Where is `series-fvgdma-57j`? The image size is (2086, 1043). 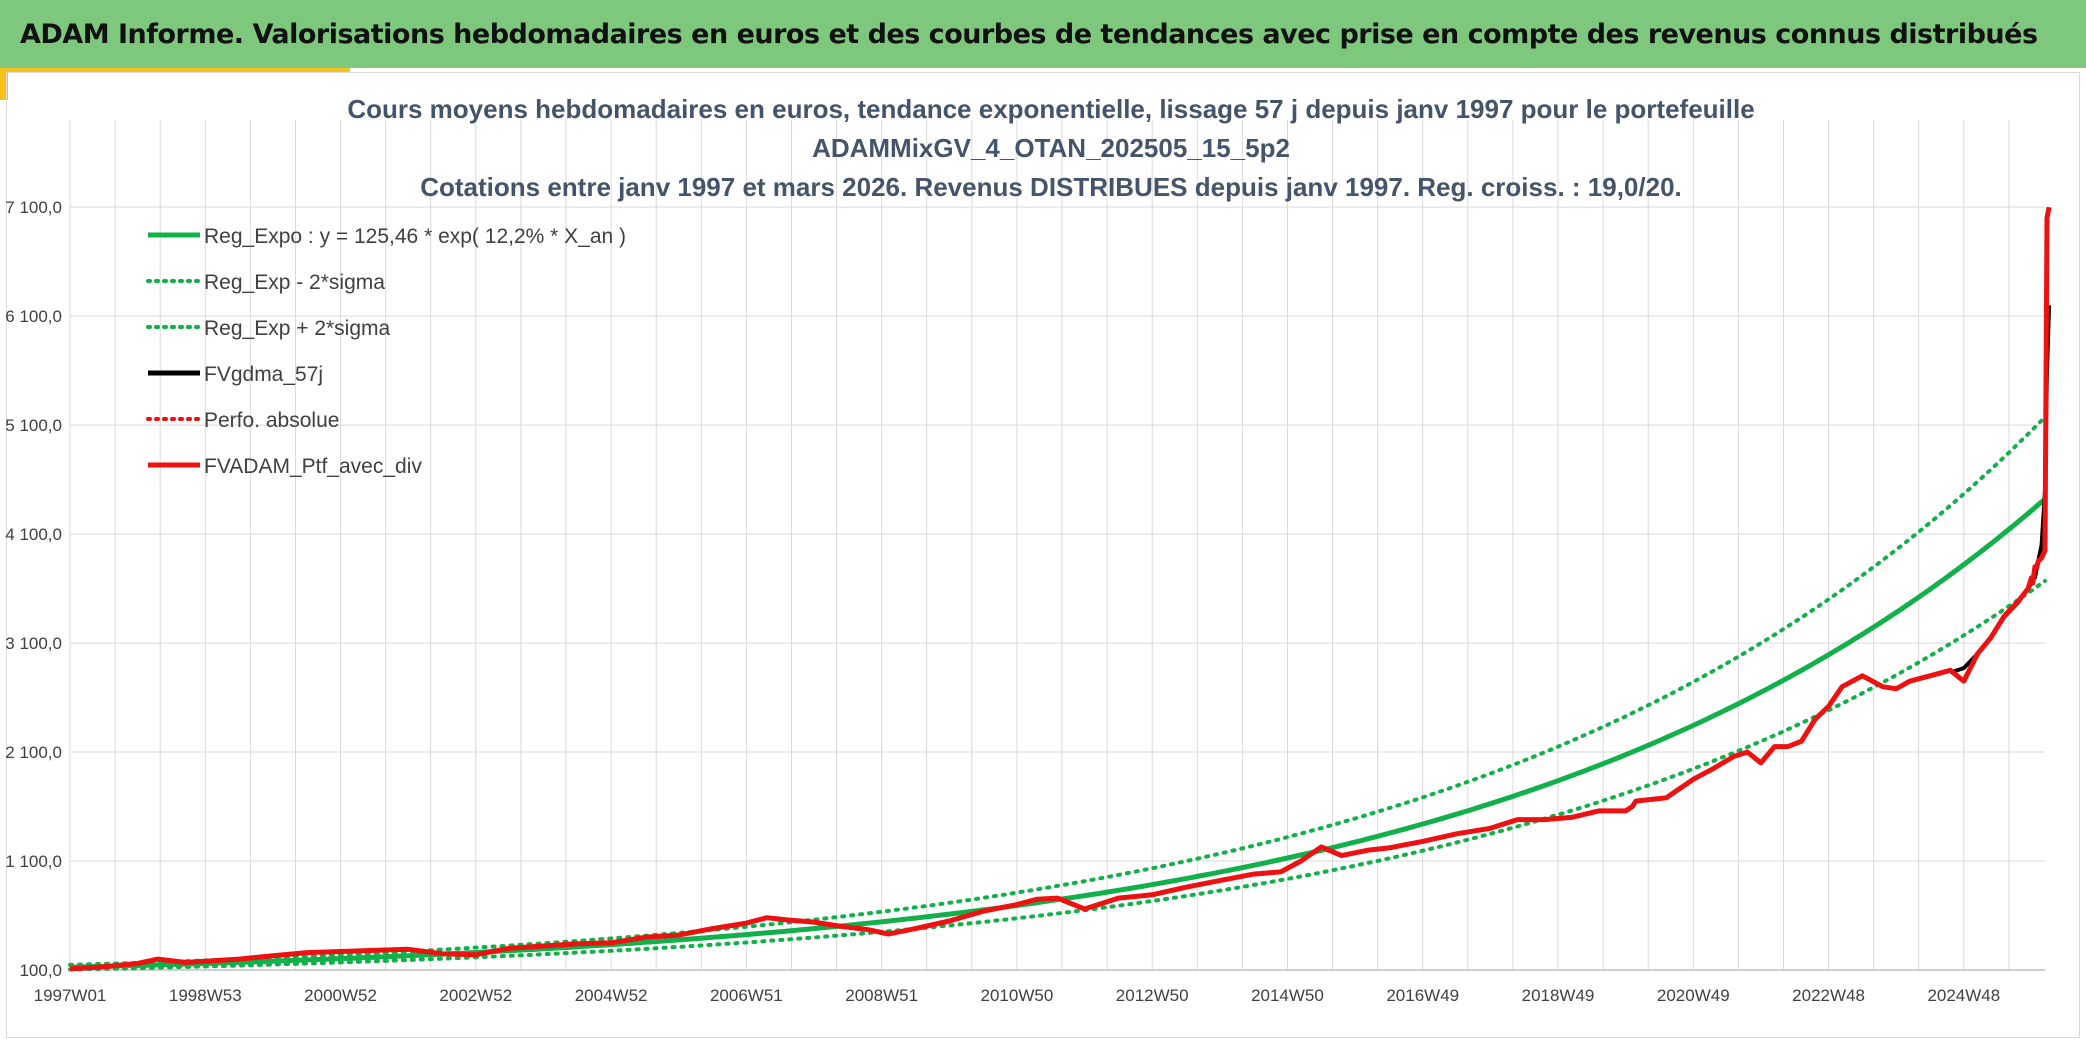
series-fvgdma-57j is located at coordinates (2000, 490).